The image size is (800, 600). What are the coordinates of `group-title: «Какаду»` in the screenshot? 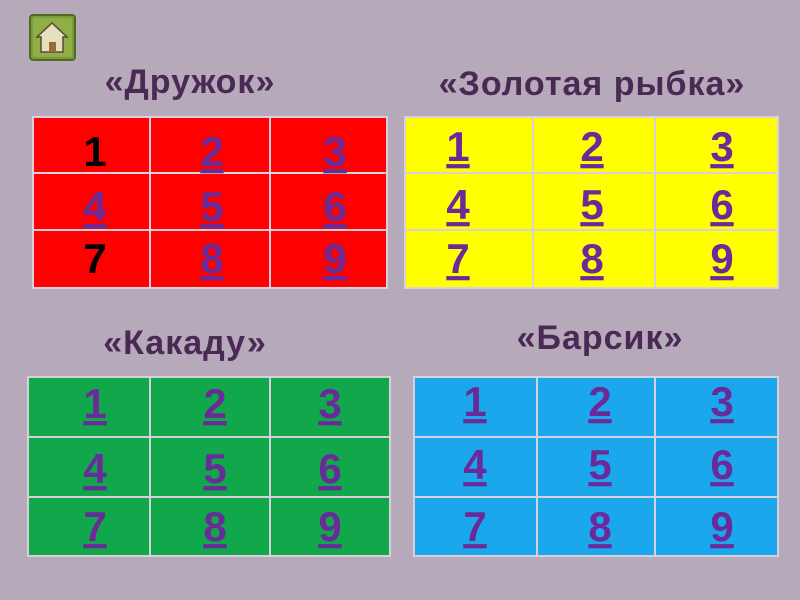 It's located at (185, 343).